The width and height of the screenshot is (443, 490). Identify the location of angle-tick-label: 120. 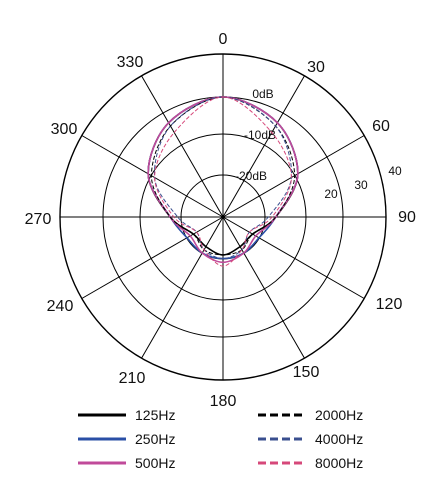
(389, 304).